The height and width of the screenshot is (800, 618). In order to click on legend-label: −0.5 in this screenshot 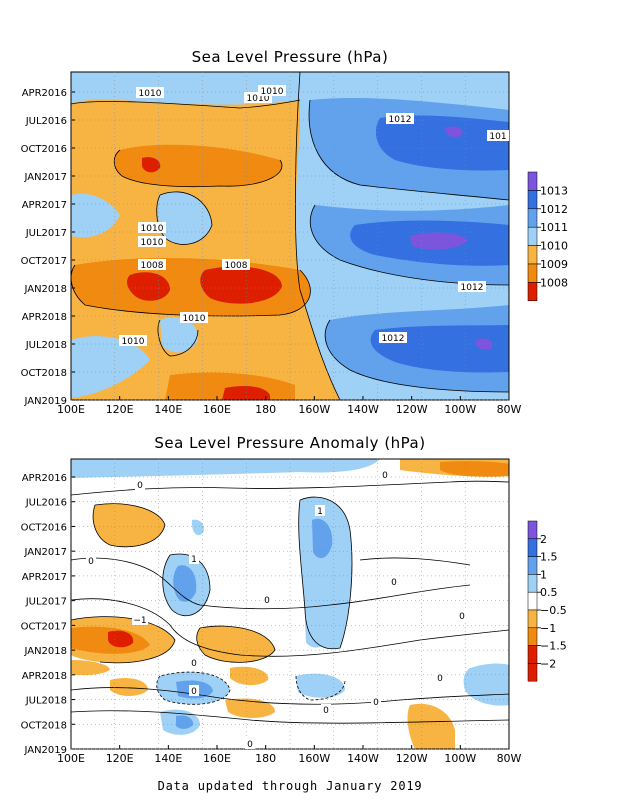, I will do `click(553, 610)`.